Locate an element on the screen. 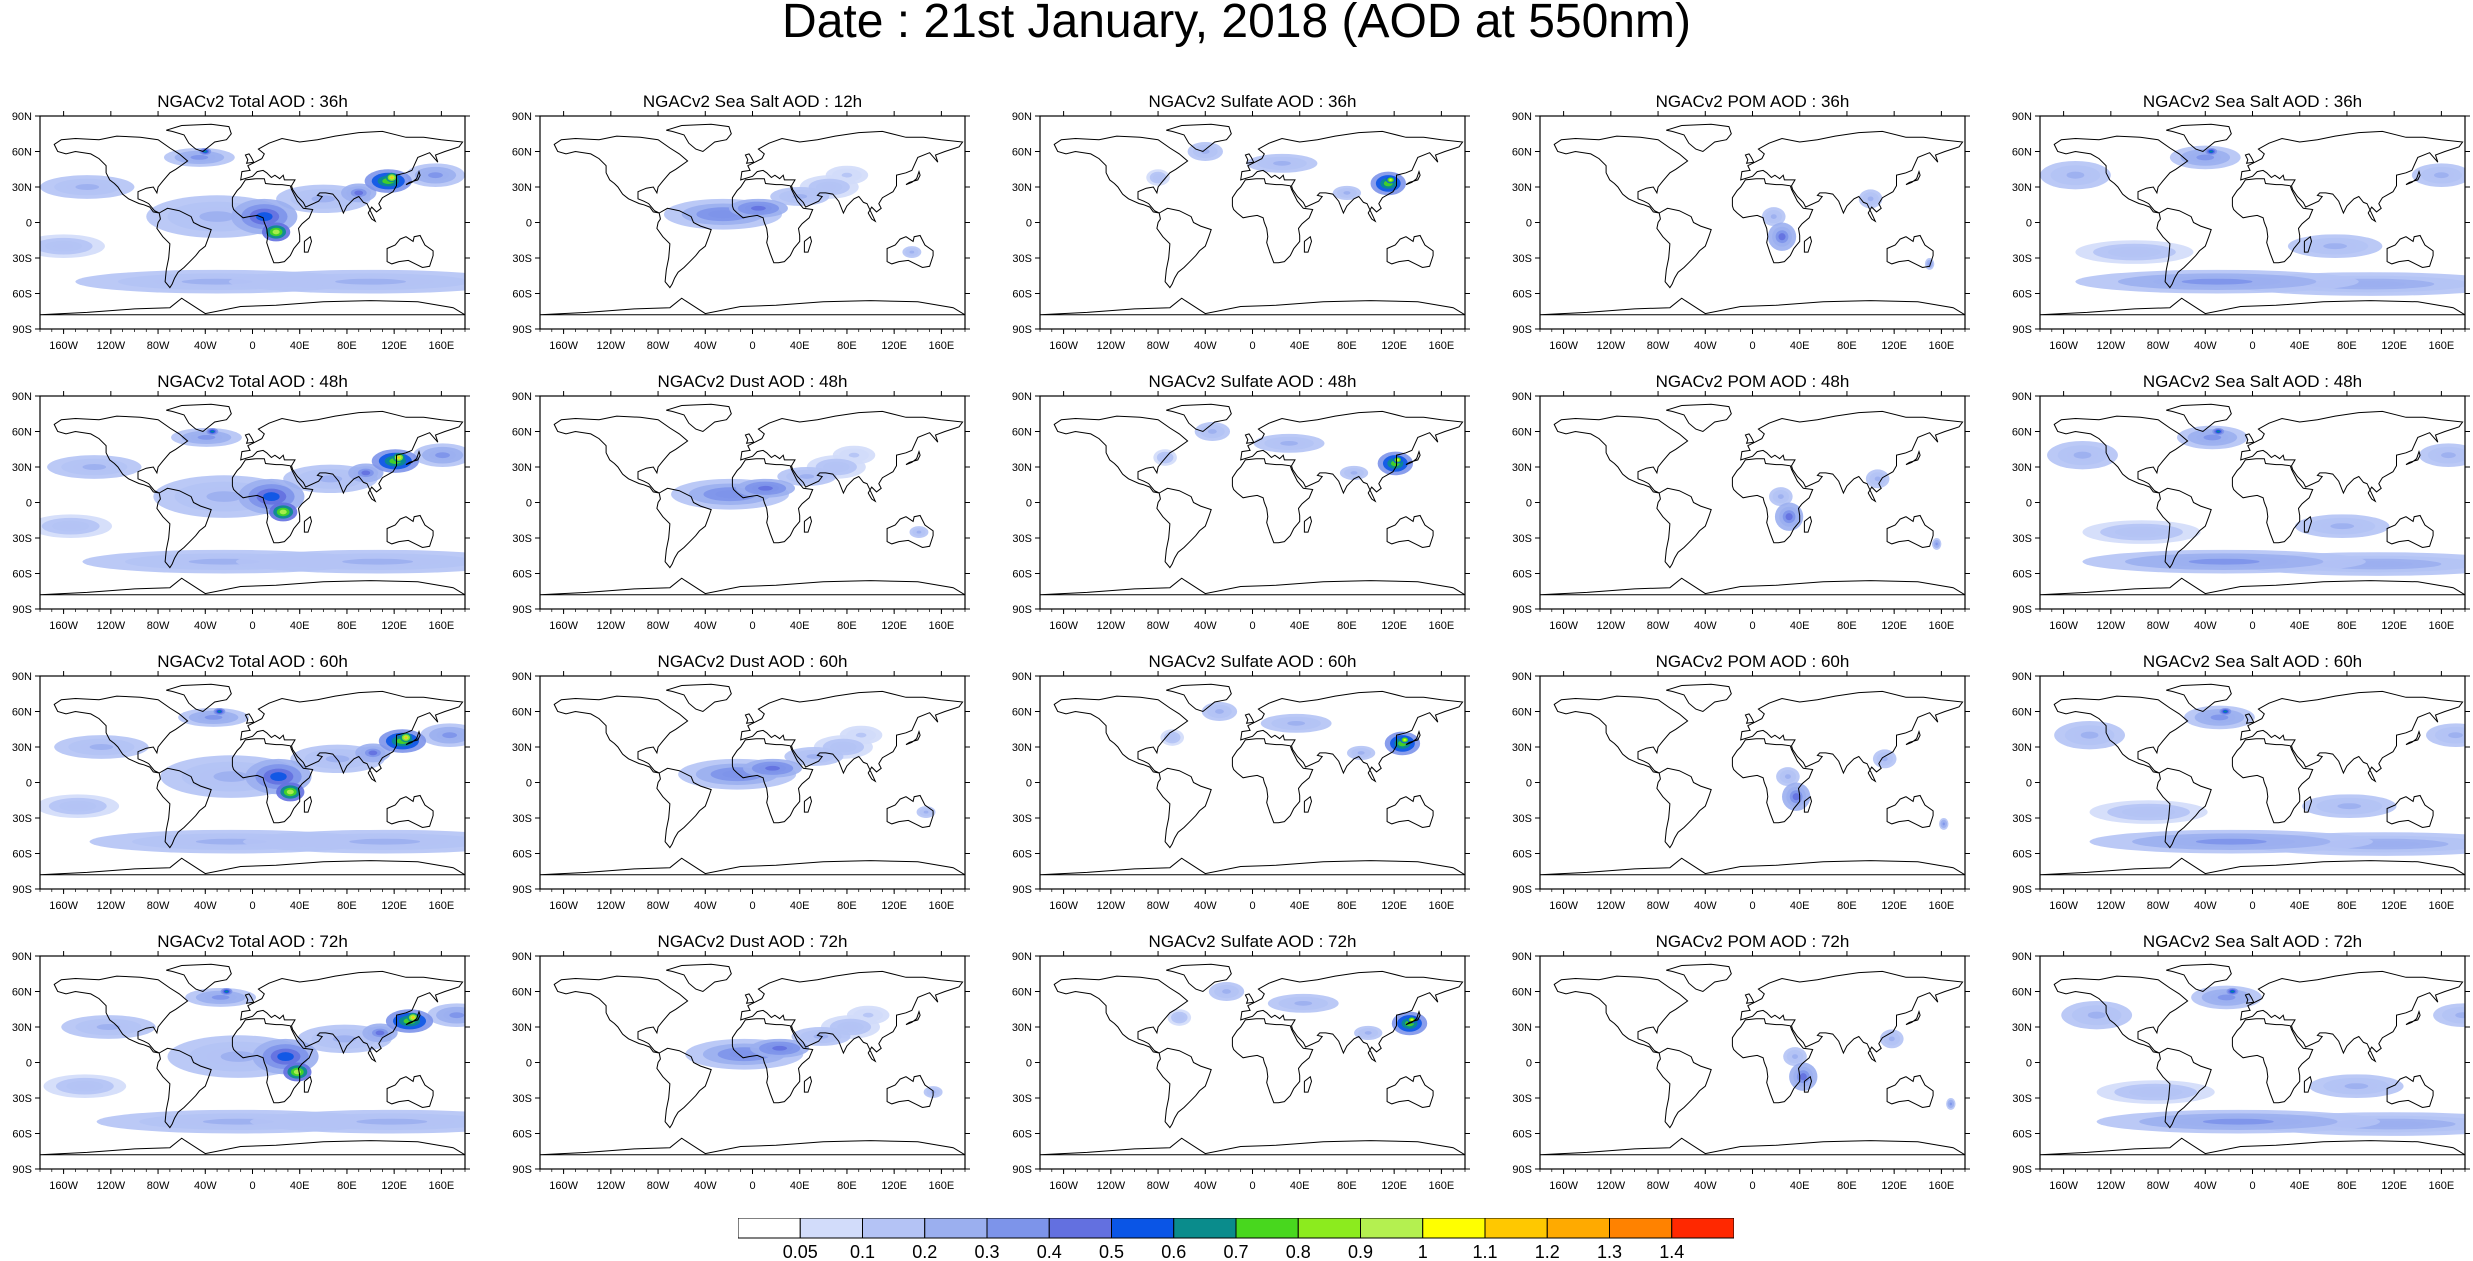 The image size is (2473, 1261). panel-title: NGACv2 Dust AOD : 72h is located at coordinates (752, 941).